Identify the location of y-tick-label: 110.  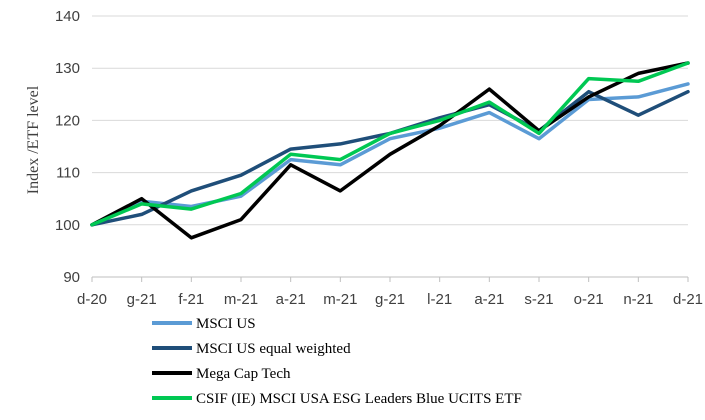
(68, 173).